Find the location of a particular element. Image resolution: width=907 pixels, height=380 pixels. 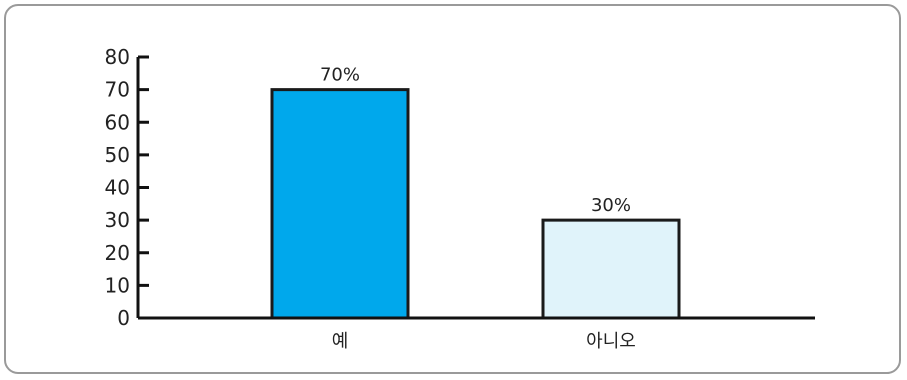

y-axis-ticks: 0 10 20 30 40 50 60 70 80 is located at coordinates (127, 187).